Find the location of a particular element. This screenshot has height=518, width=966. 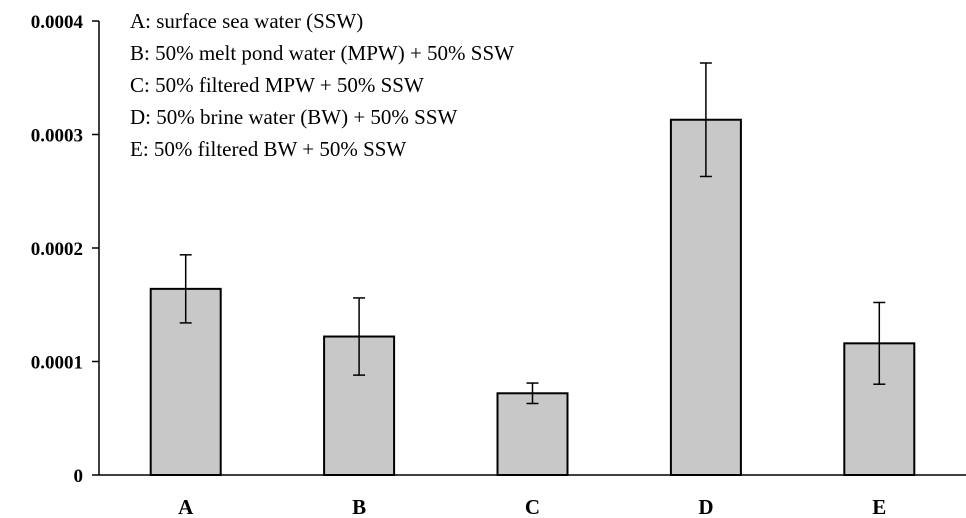

x-tick-label-D: D is located at coordinates (705, 506).